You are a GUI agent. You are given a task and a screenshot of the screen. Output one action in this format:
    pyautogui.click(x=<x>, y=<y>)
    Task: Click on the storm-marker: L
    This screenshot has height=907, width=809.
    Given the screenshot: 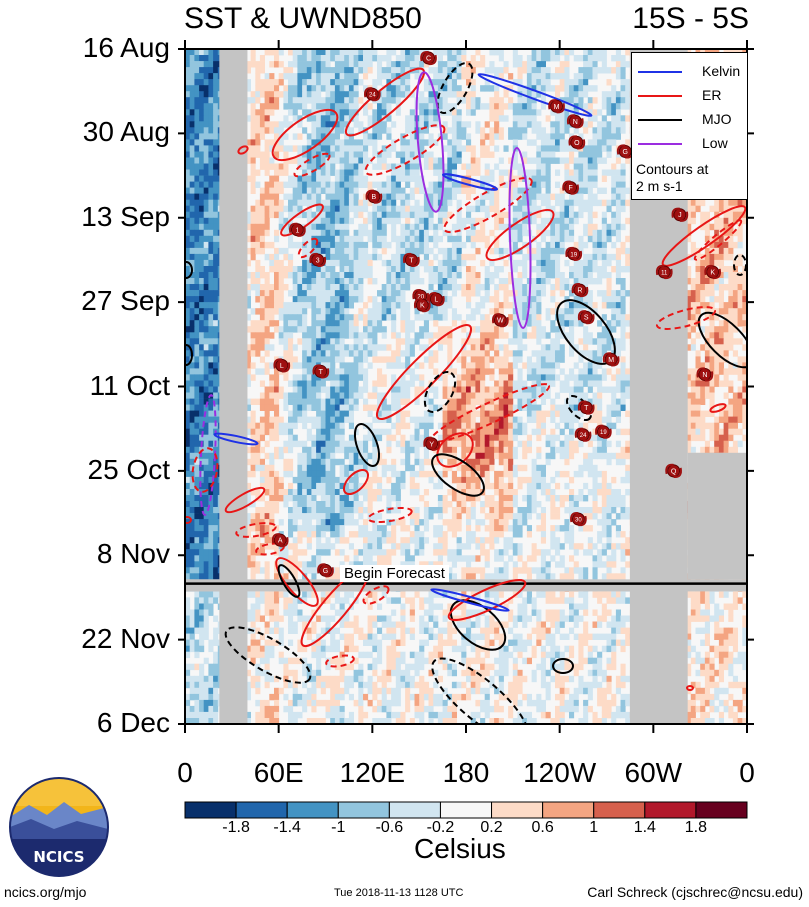 What is the action you would take?
    pyautogui.click(x=282, y=365)
    